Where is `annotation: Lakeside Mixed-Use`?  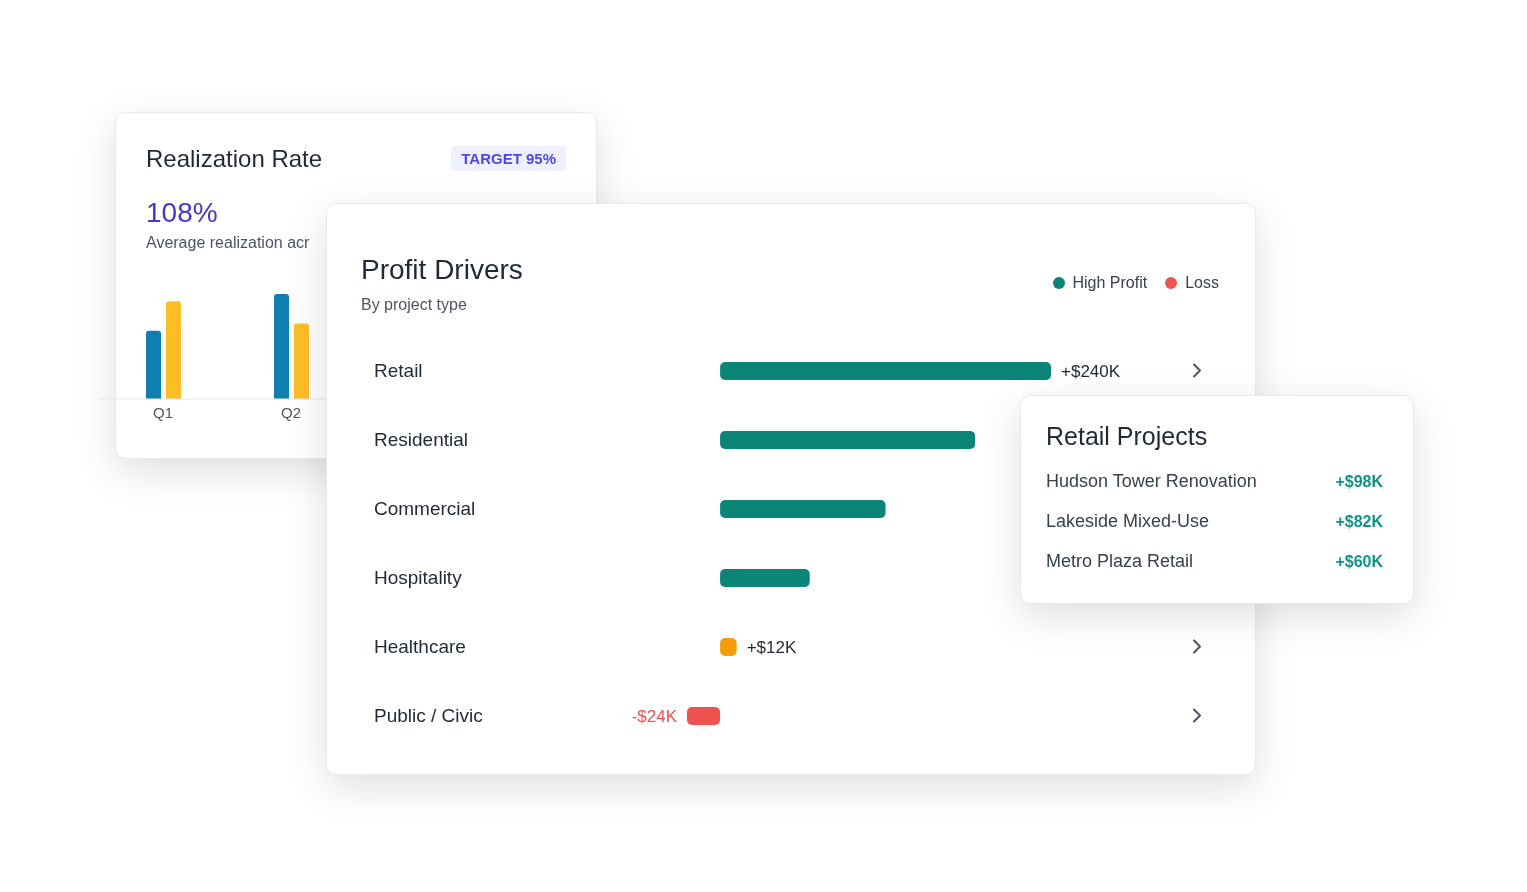
annotation: Lakeside Mixed-Use is located at coordinates (1128, 521).